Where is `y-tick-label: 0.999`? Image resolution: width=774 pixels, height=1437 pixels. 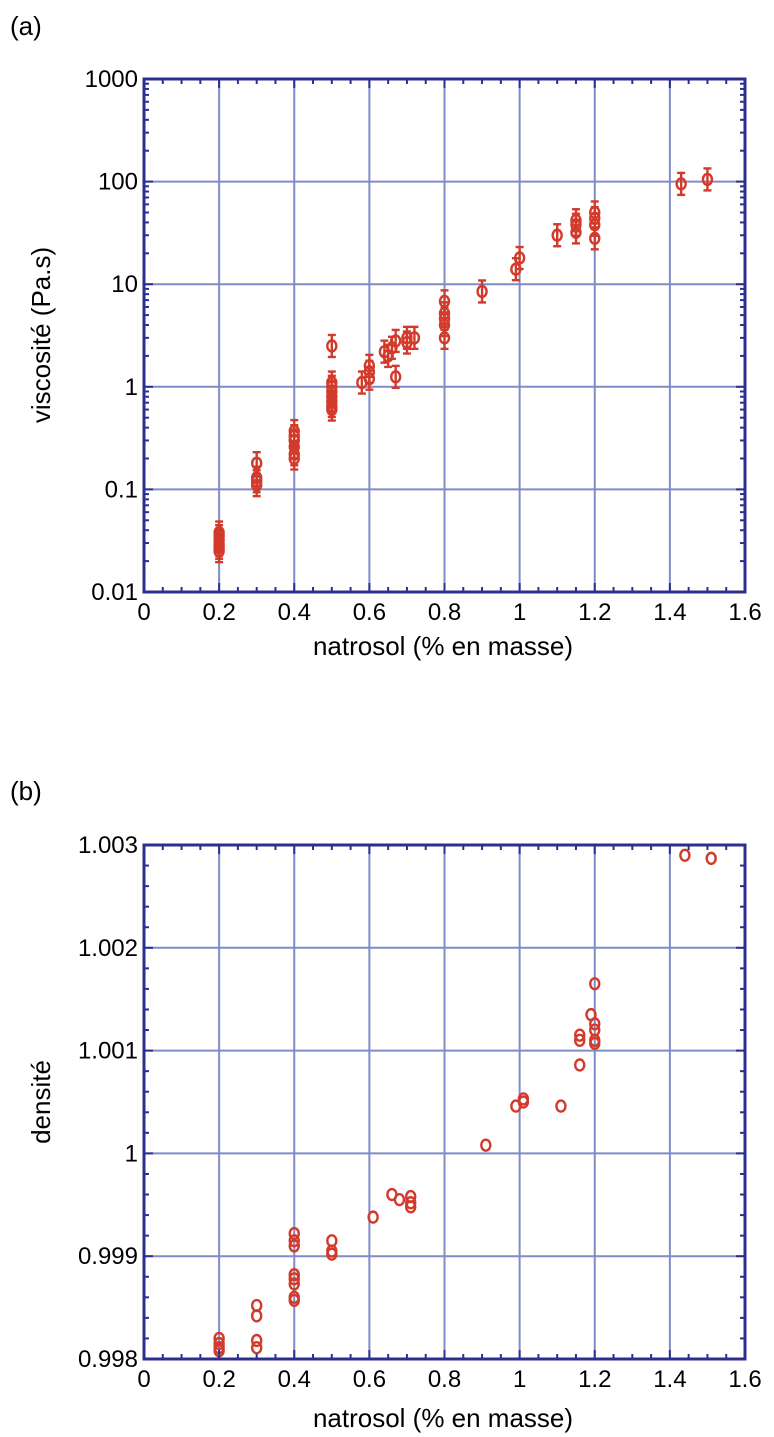
y-tick-label: 0.999 is located at coordinates (108, 1256).